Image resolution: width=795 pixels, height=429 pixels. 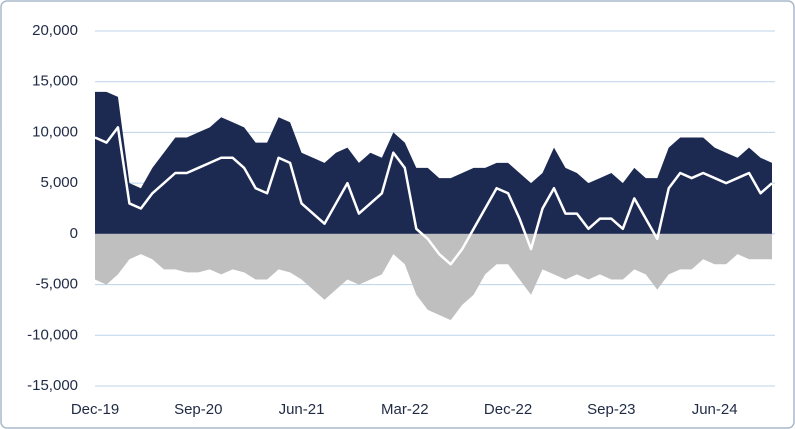 I want to click on y-tick-label: 10,000, so click(x=55, y=131).